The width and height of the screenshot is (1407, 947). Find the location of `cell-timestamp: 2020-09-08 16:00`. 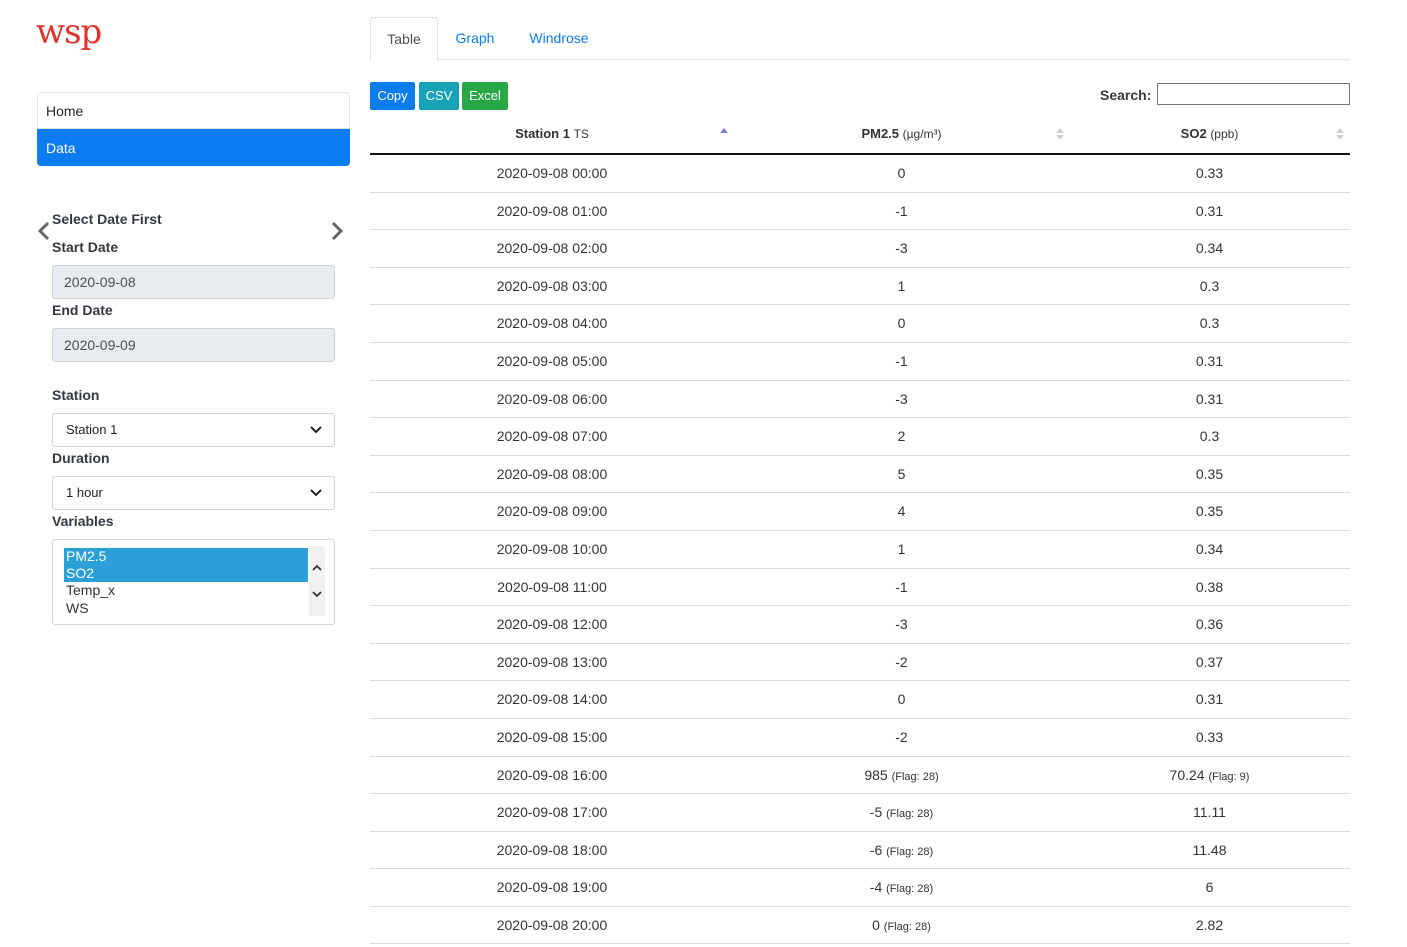

cell-timestamp: 2020-09-08 16:00 is located at coordinates (552, 774).